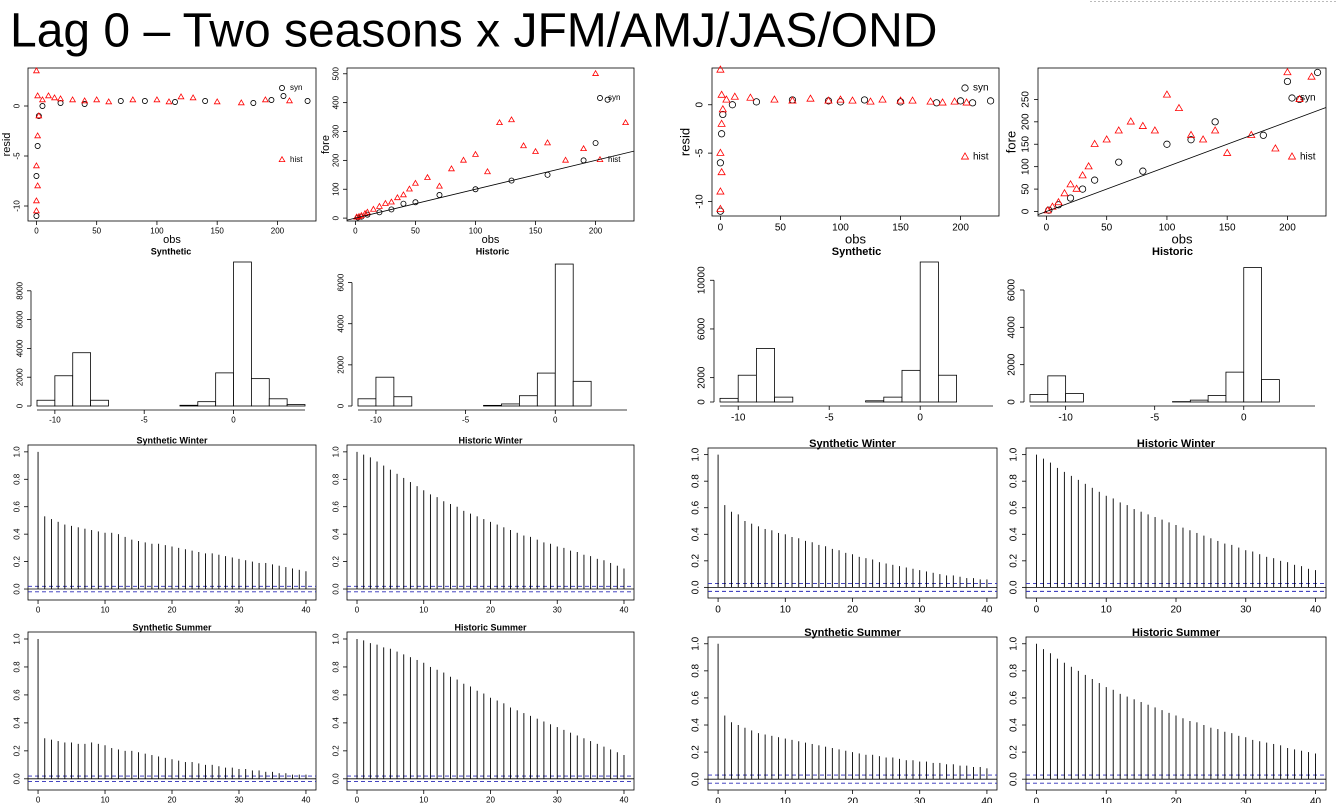 Image resolution: width=1337 pixels, height=803 pixels. What do you see at coordinates (829, 418) in the screenshot?
I see `x-tick-label: -5` at bounding box center [829, 418].